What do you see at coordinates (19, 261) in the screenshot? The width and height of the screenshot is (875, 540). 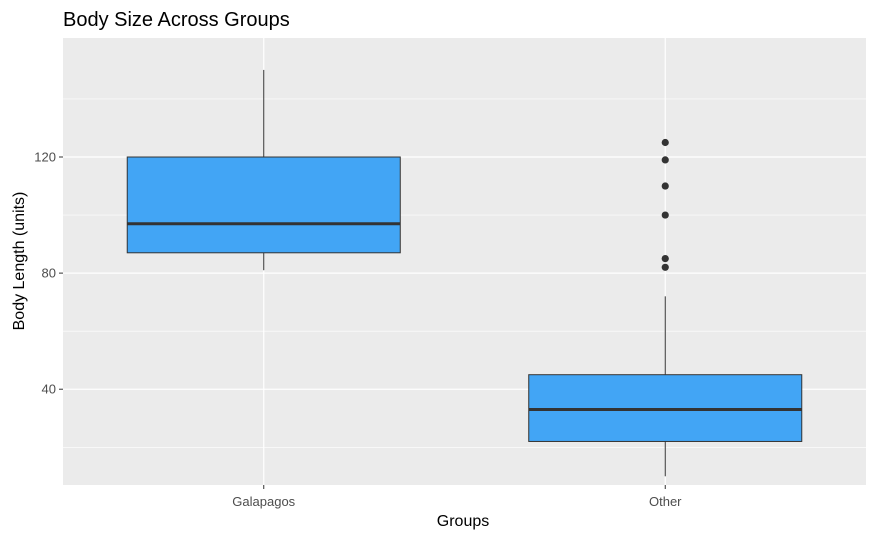 I see `y-axis-title: Body Length (units)` at bounding box center [19, 261].